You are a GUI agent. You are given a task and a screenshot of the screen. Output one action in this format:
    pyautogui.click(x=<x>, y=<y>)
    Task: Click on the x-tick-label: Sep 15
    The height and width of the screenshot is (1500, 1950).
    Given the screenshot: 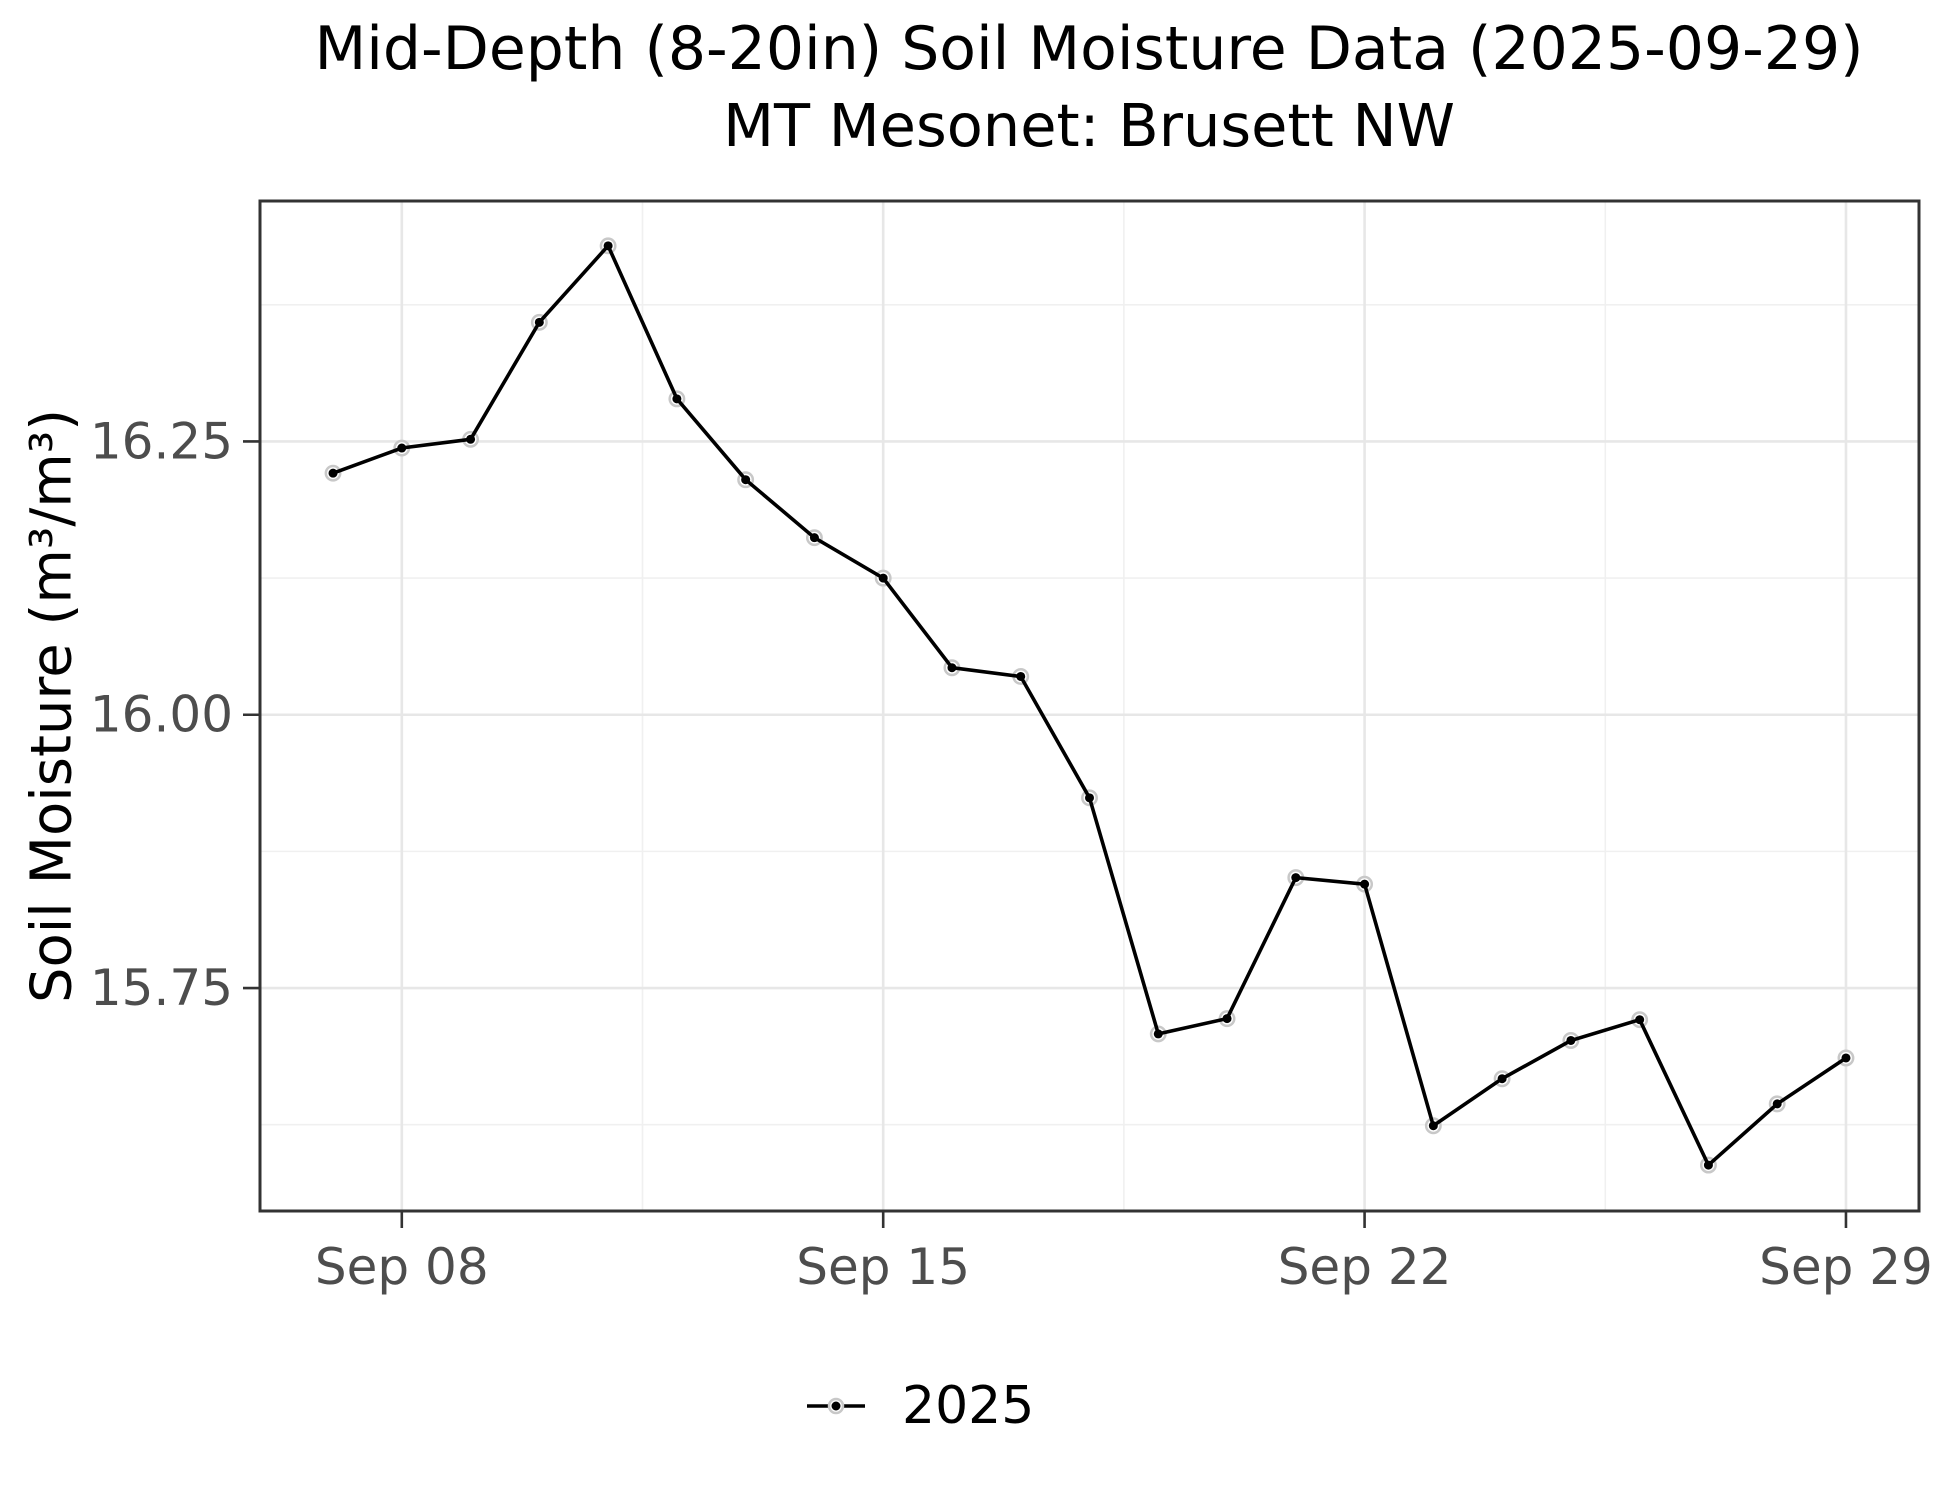 What is the action you would take?
    pyautogui.click(x=883, y=1267)
    